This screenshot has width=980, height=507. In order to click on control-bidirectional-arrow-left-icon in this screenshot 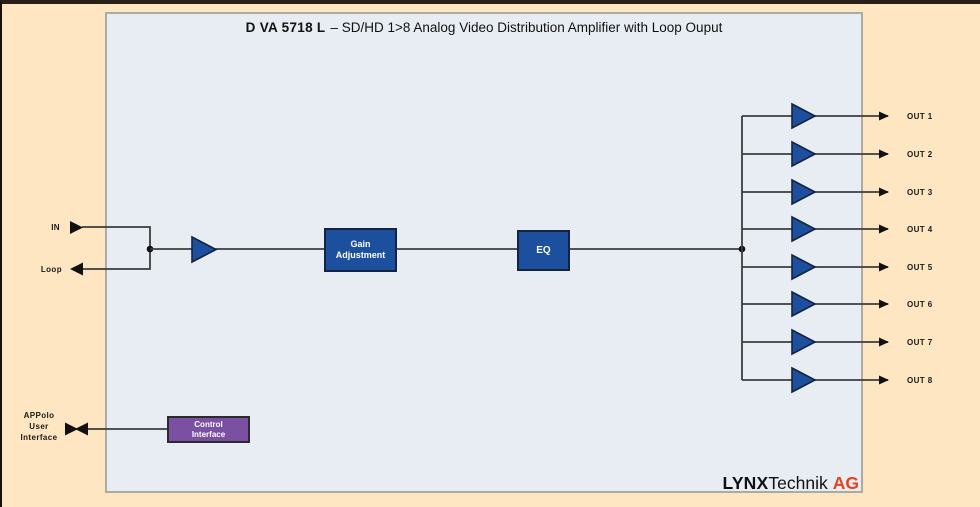, I will do `click(81, 429)`.